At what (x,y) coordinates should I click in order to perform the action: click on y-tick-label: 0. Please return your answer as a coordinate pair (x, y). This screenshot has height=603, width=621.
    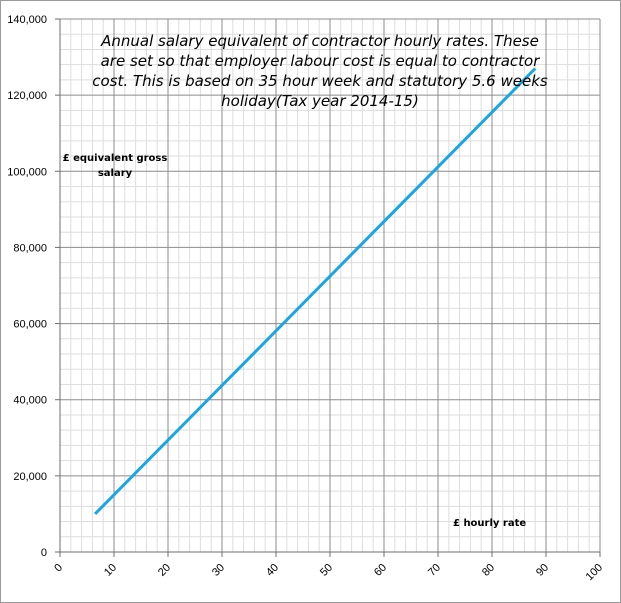
    Looking at the image, I should click on (44, 553).